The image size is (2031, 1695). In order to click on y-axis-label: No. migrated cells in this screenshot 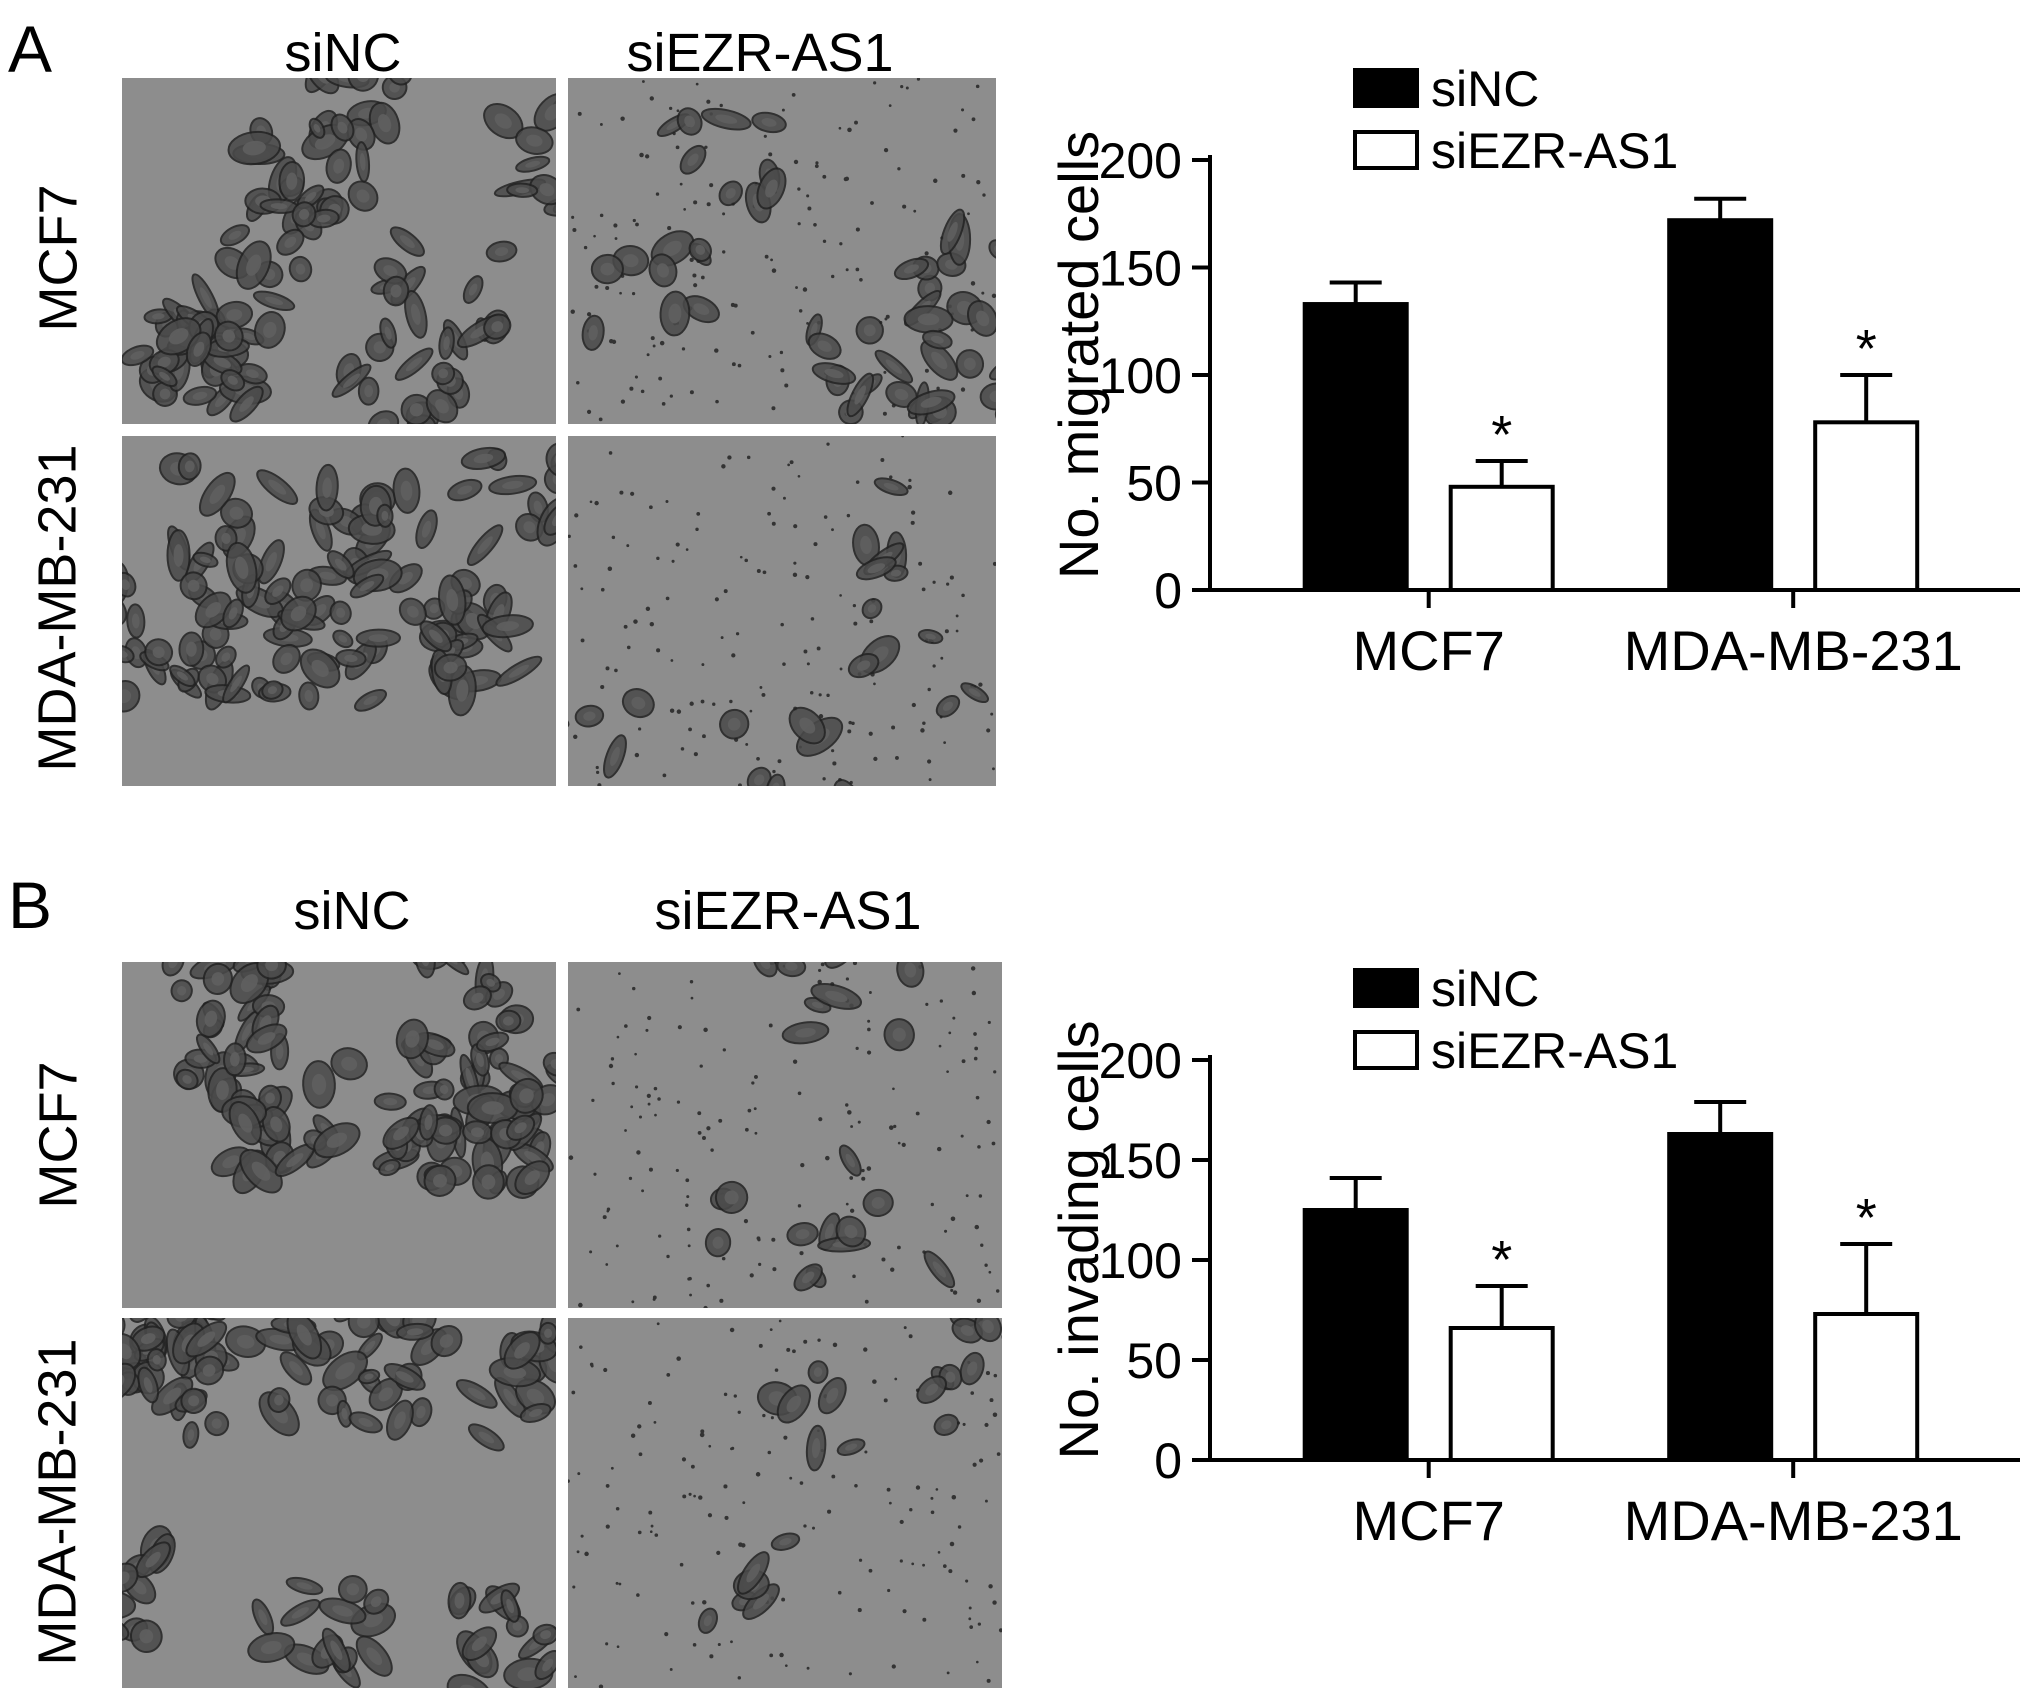, I will do `click(1078, 355)`.